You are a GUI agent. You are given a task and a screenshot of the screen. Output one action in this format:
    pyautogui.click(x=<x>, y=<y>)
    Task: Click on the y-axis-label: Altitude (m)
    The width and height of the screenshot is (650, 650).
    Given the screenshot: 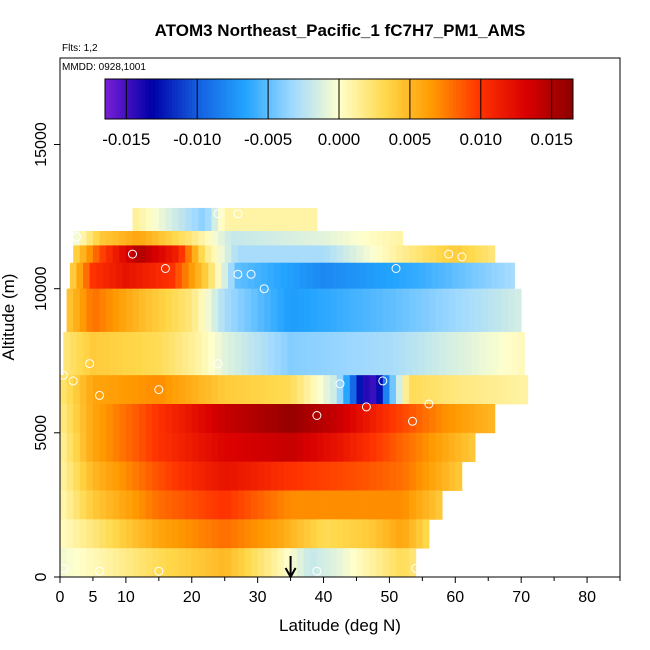 What is the action you would take?
    pyautogui.click(x=9, y=317)
    